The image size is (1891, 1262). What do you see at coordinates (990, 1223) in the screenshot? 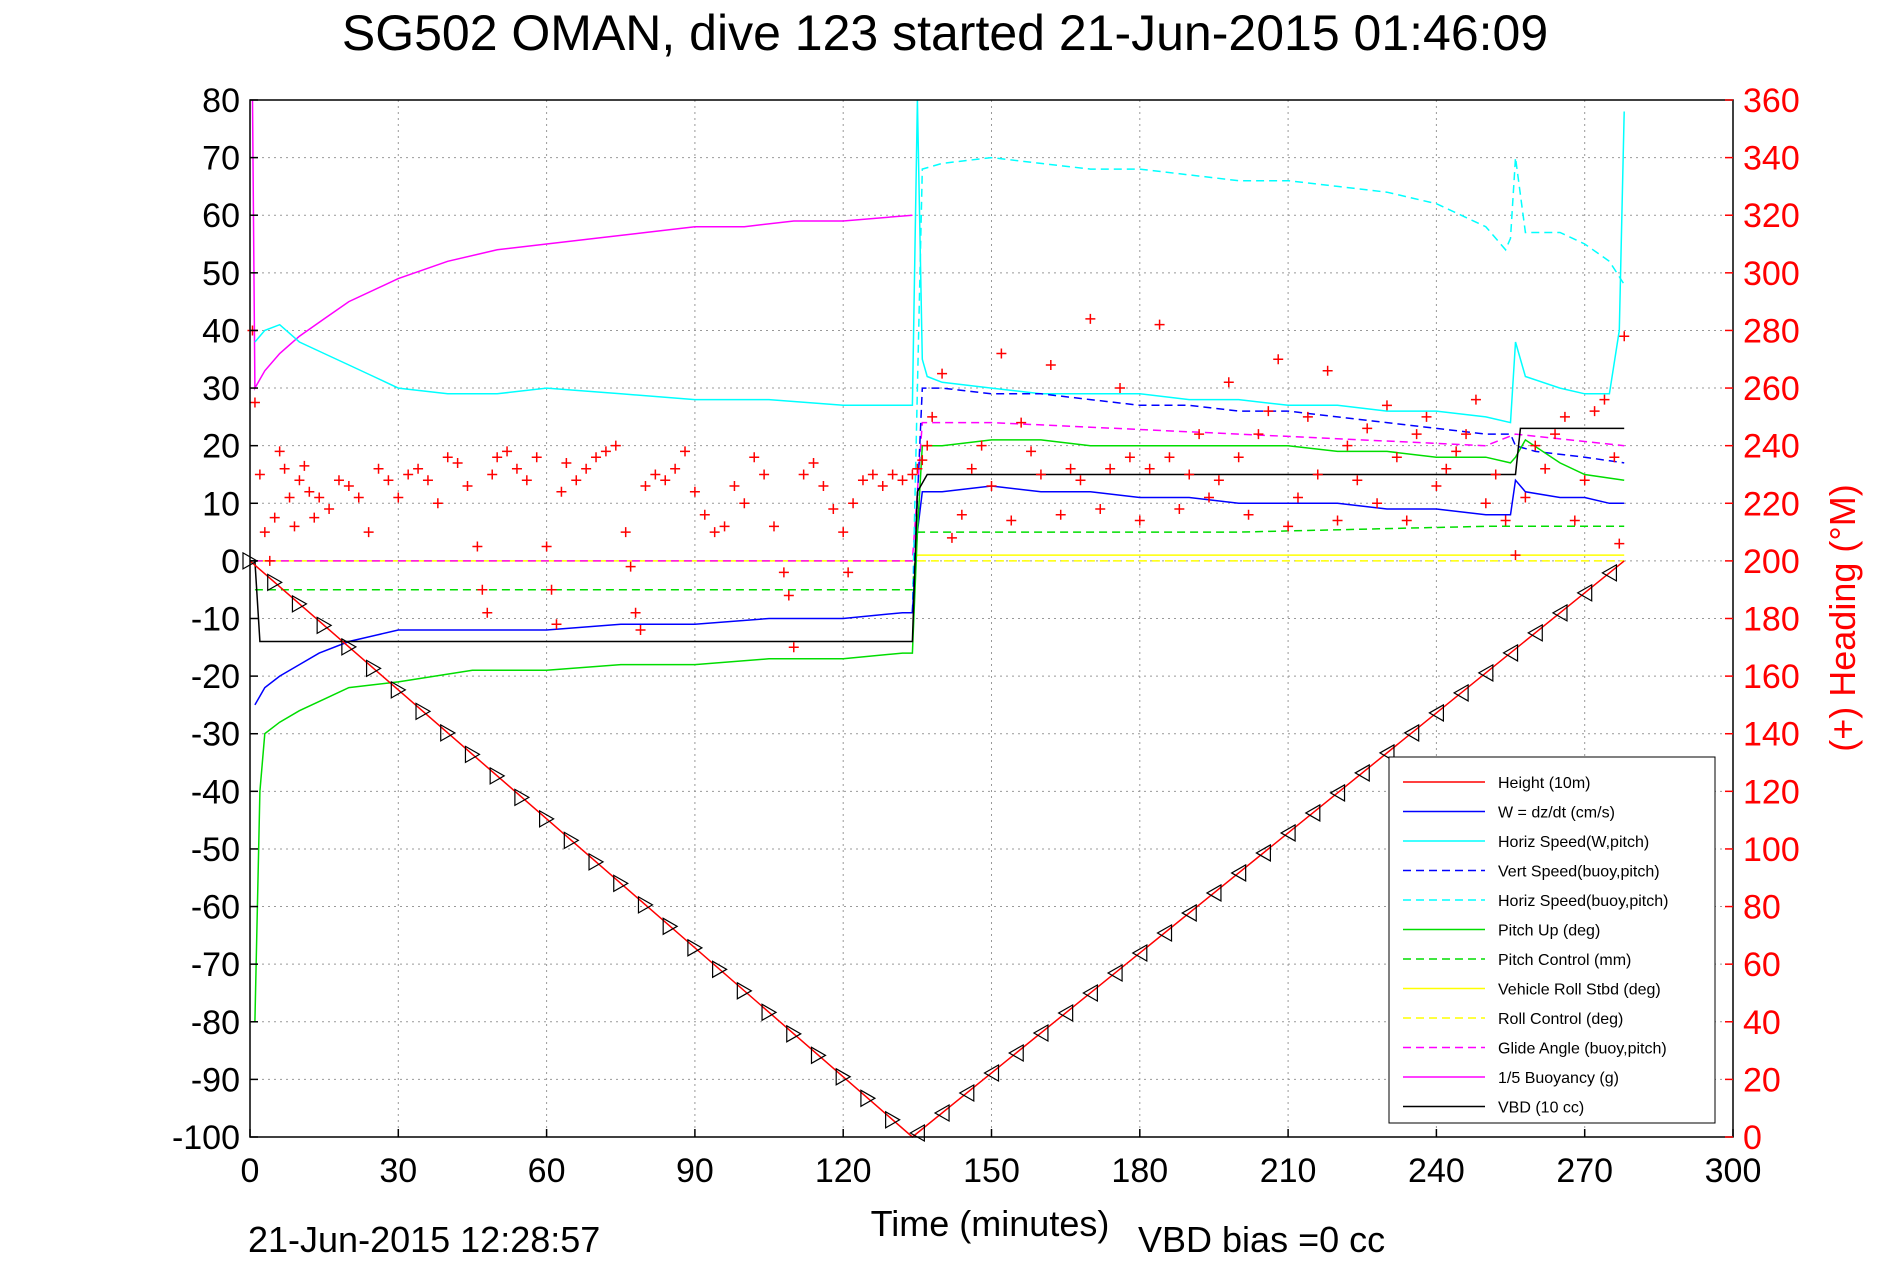
I see `x-axis-label: Time (minutes)` at bounding box center [990, 1223].